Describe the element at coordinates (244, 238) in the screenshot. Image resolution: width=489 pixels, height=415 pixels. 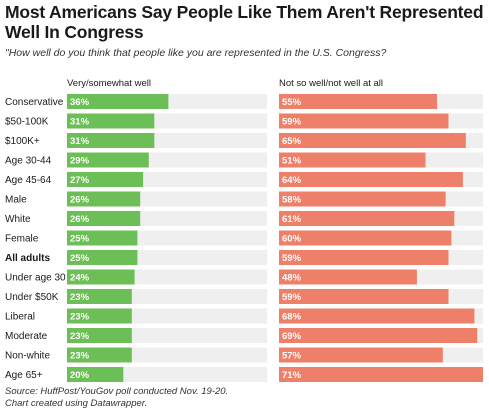
I see `chart-row: Female 25% 60%` at that location.